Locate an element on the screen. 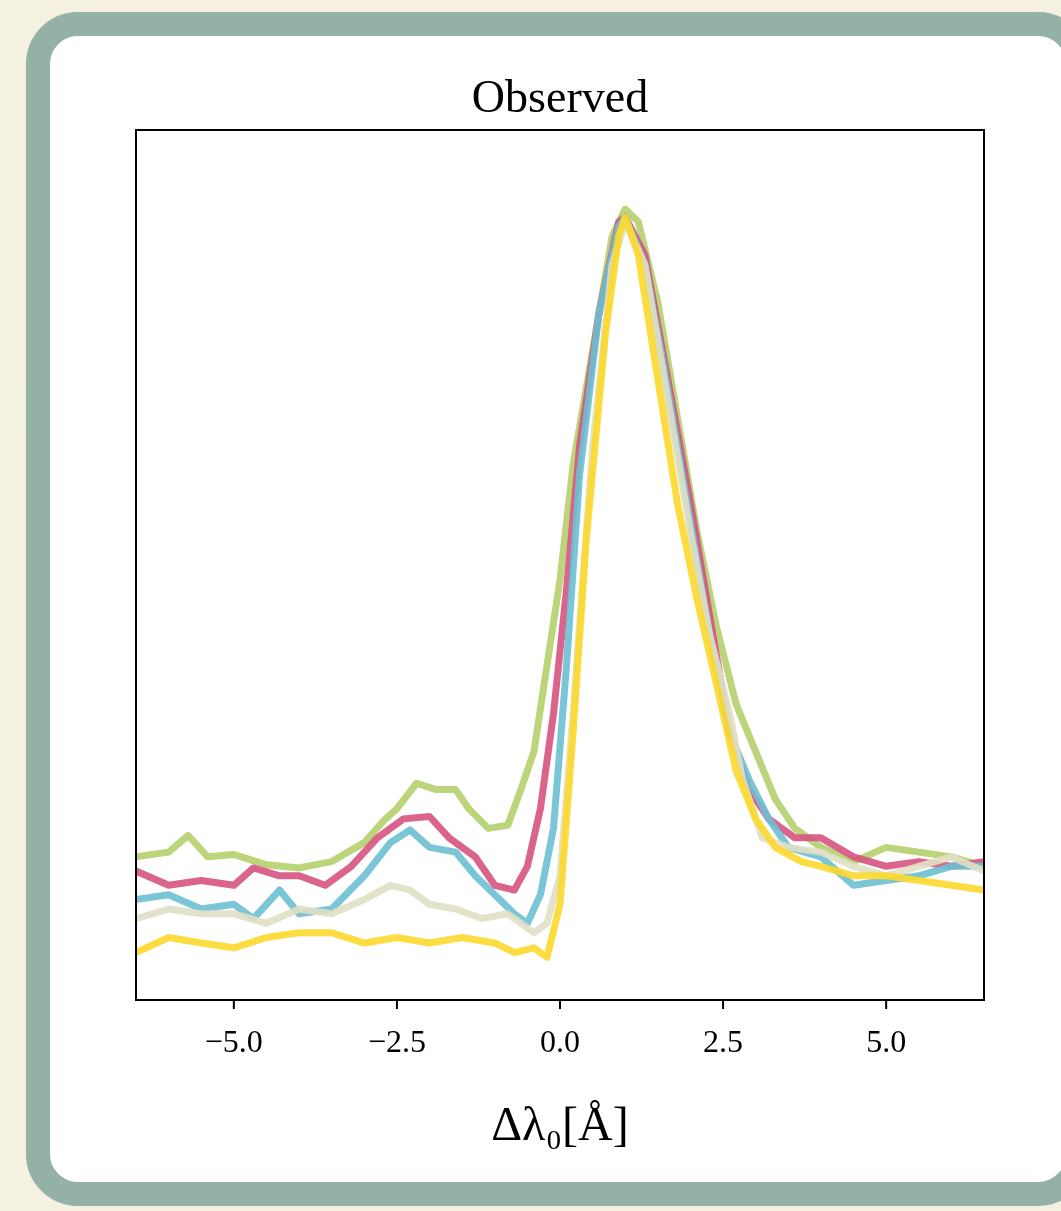 Image resolution: width=1061 pixels, height=1211 pixels. chart-title: Observed is located at coordinates (560, 96).